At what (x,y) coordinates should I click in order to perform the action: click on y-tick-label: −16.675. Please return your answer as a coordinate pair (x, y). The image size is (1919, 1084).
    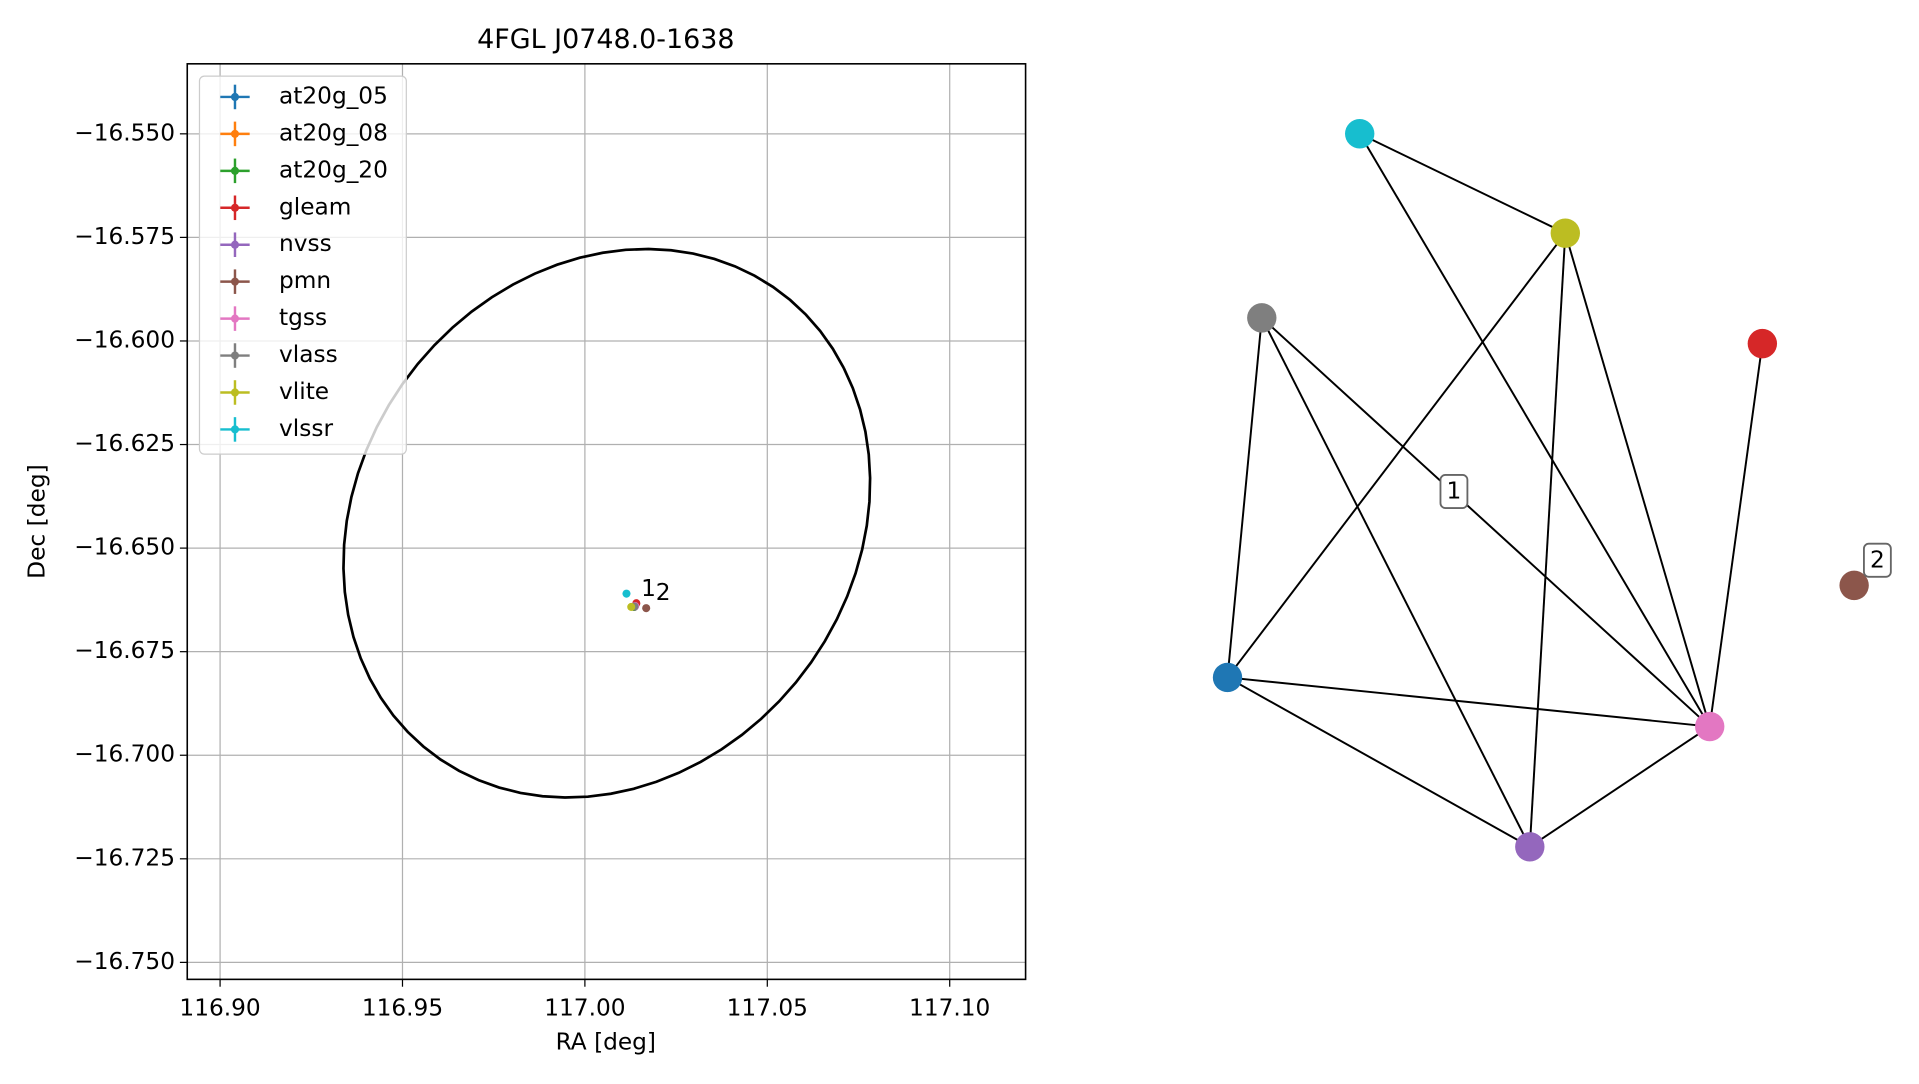
    Looking at the image, I should click on (124, 650).